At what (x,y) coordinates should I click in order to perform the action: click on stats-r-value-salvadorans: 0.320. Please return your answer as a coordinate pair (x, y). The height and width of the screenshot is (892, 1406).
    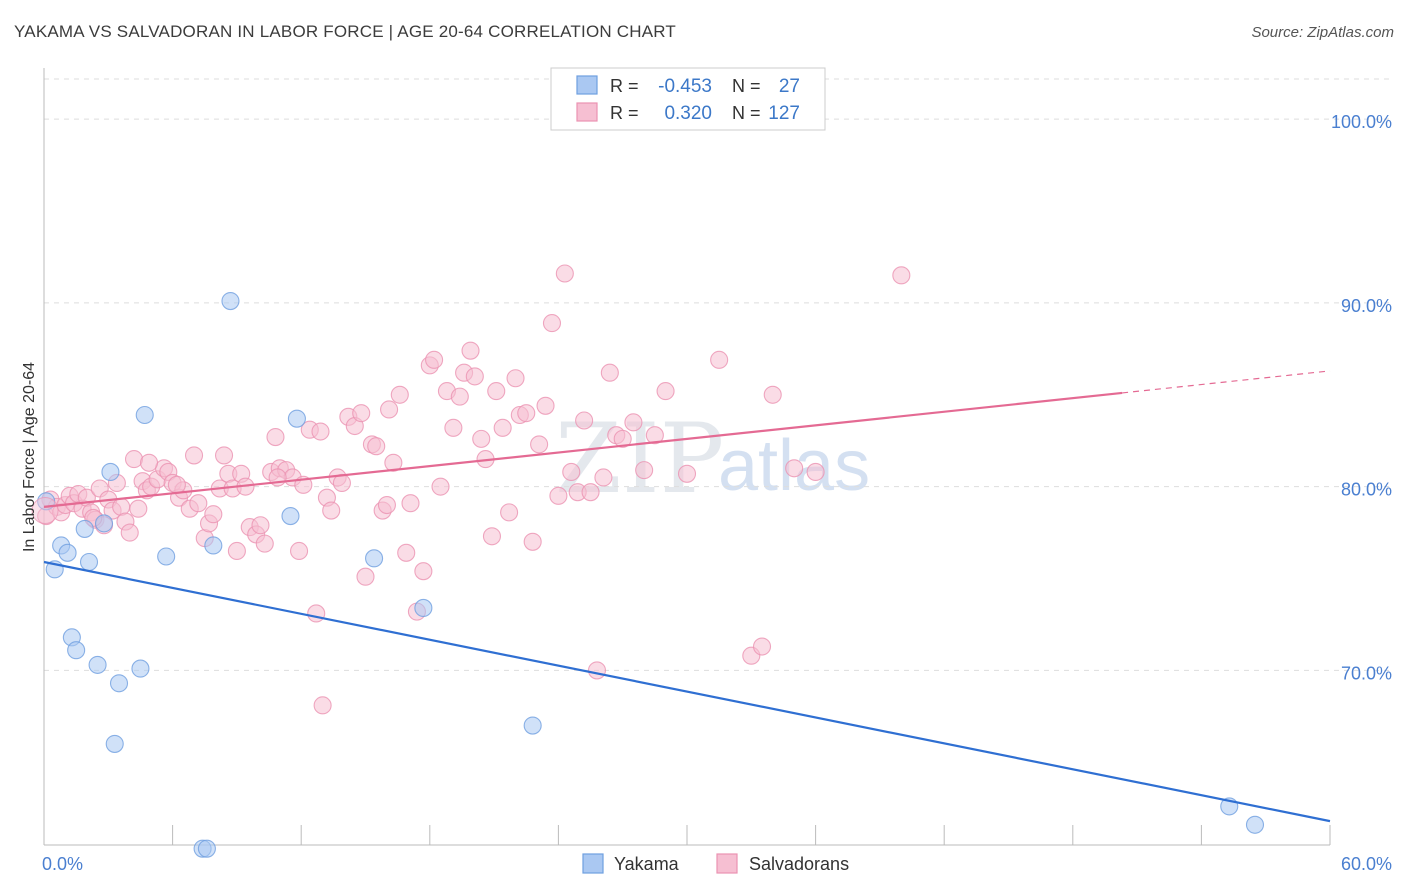
    Looking at the image, I should click on (688, 113).